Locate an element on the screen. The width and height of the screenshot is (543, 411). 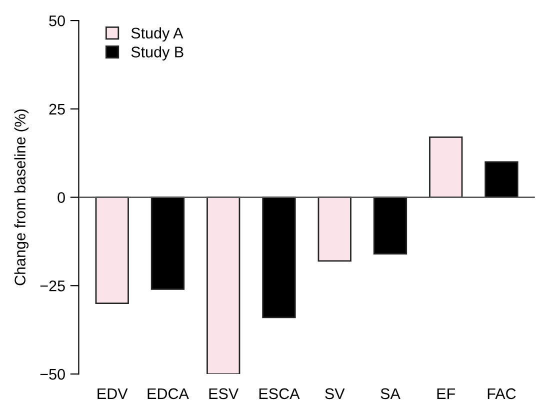
x-tick-label: EDCA is located at coordinates (168, 394).